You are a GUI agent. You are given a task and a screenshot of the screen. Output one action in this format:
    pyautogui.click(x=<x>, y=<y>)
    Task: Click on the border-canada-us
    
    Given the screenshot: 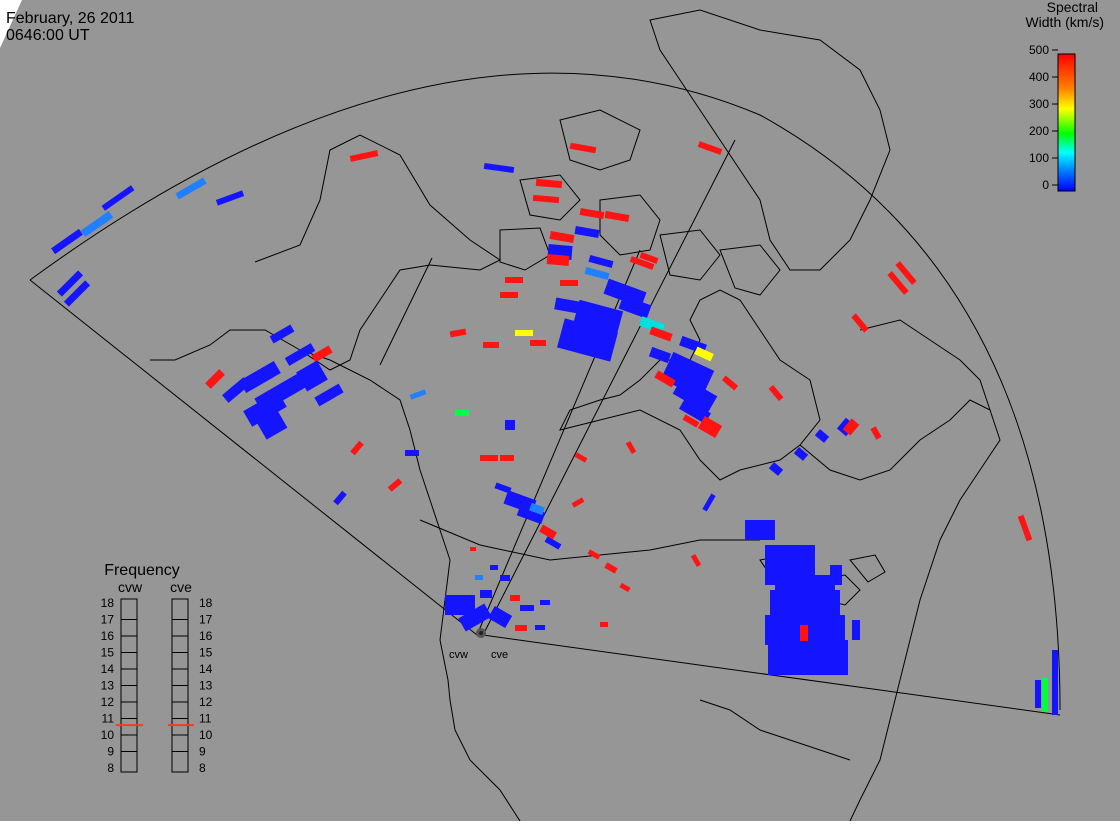 What is the action you would take?
    pyautogui.click(x=589, y=540)
    